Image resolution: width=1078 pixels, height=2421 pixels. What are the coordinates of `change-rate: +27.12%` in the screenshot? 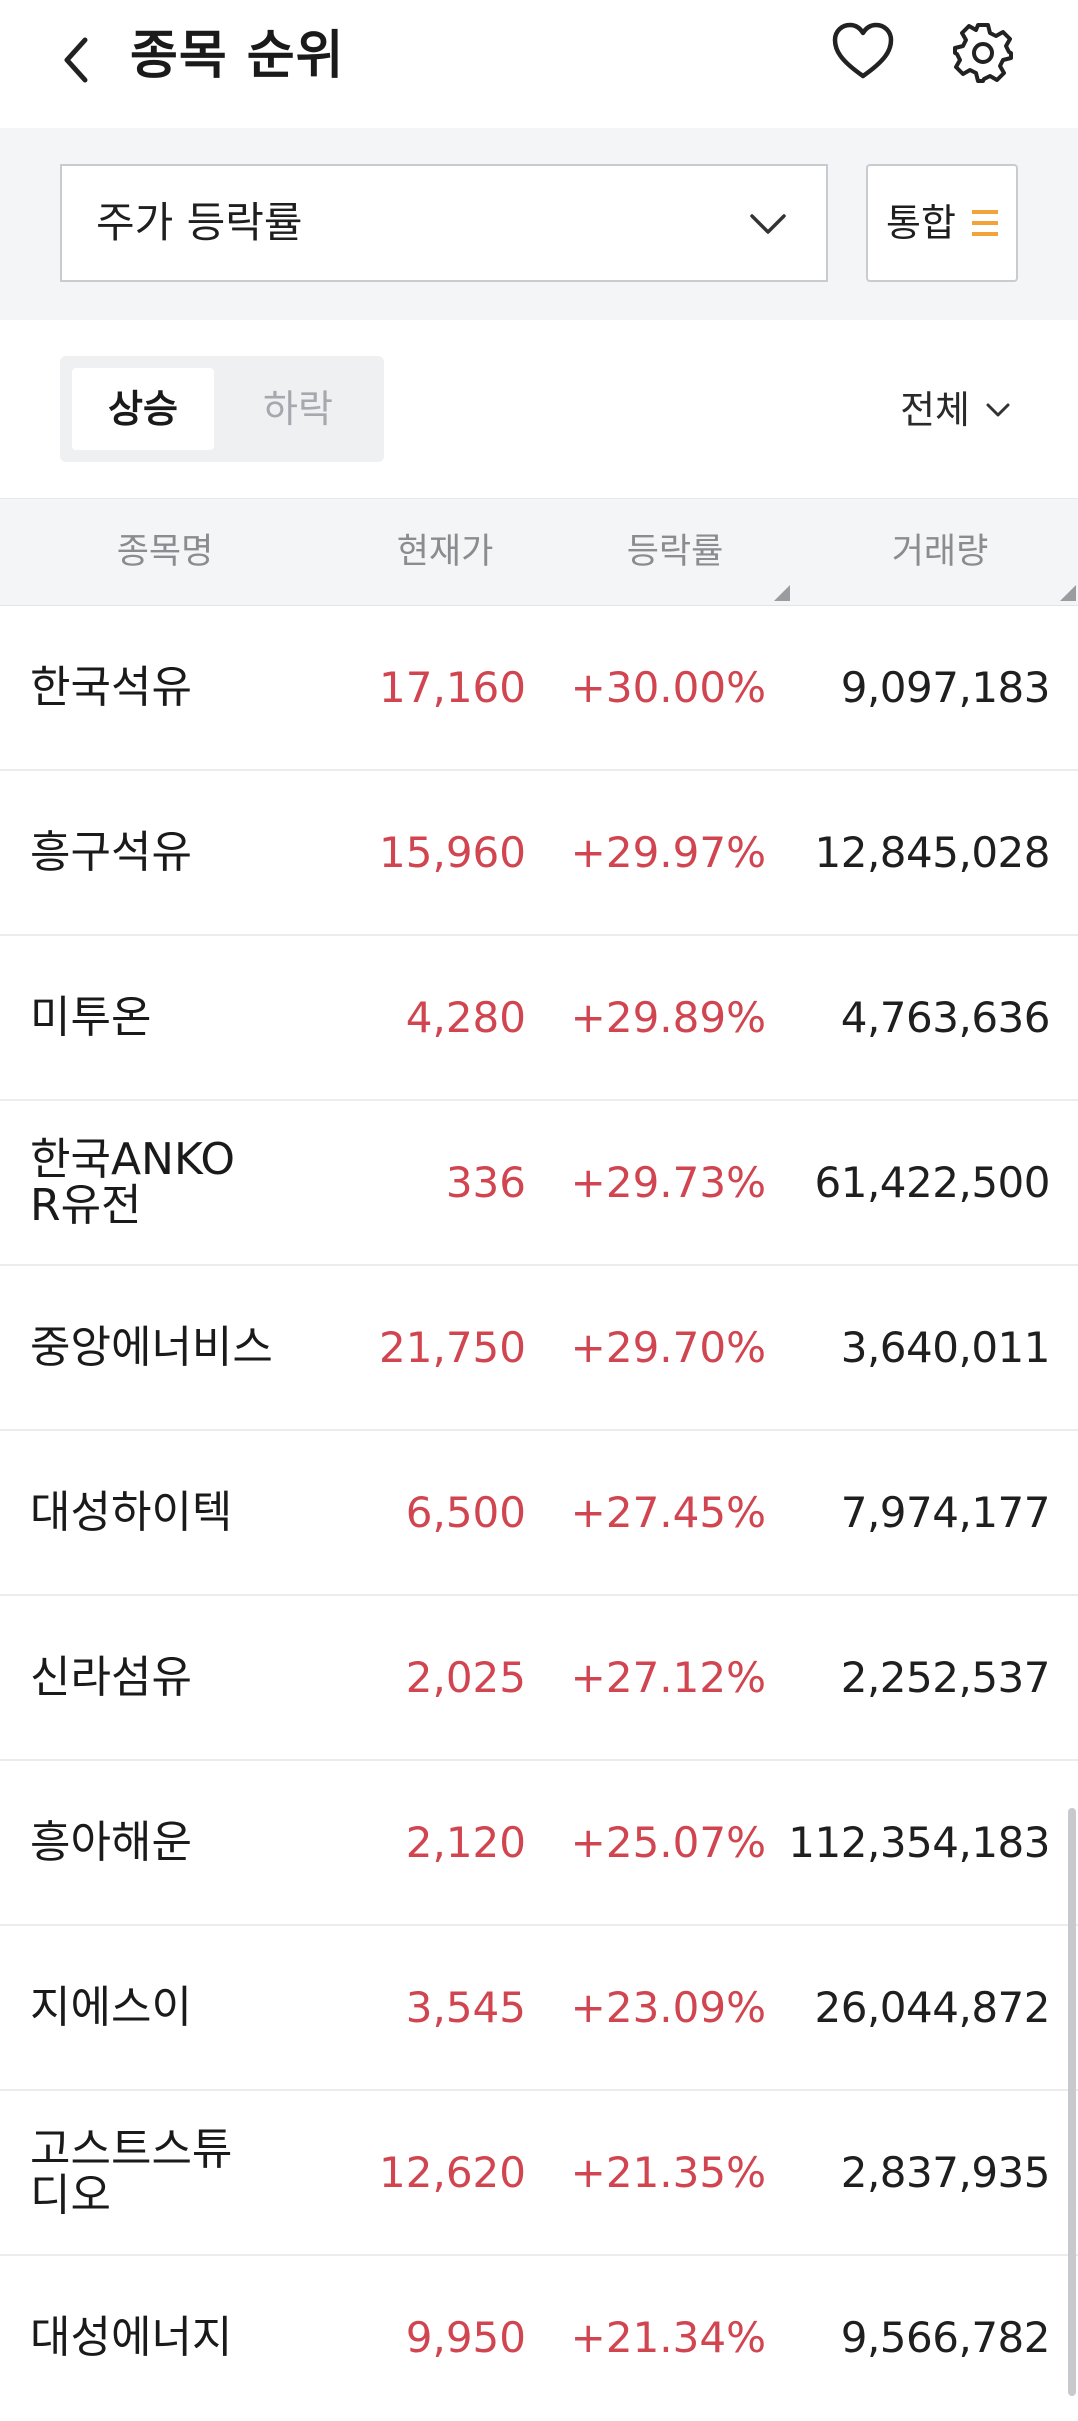 It's located at (668, 1677).